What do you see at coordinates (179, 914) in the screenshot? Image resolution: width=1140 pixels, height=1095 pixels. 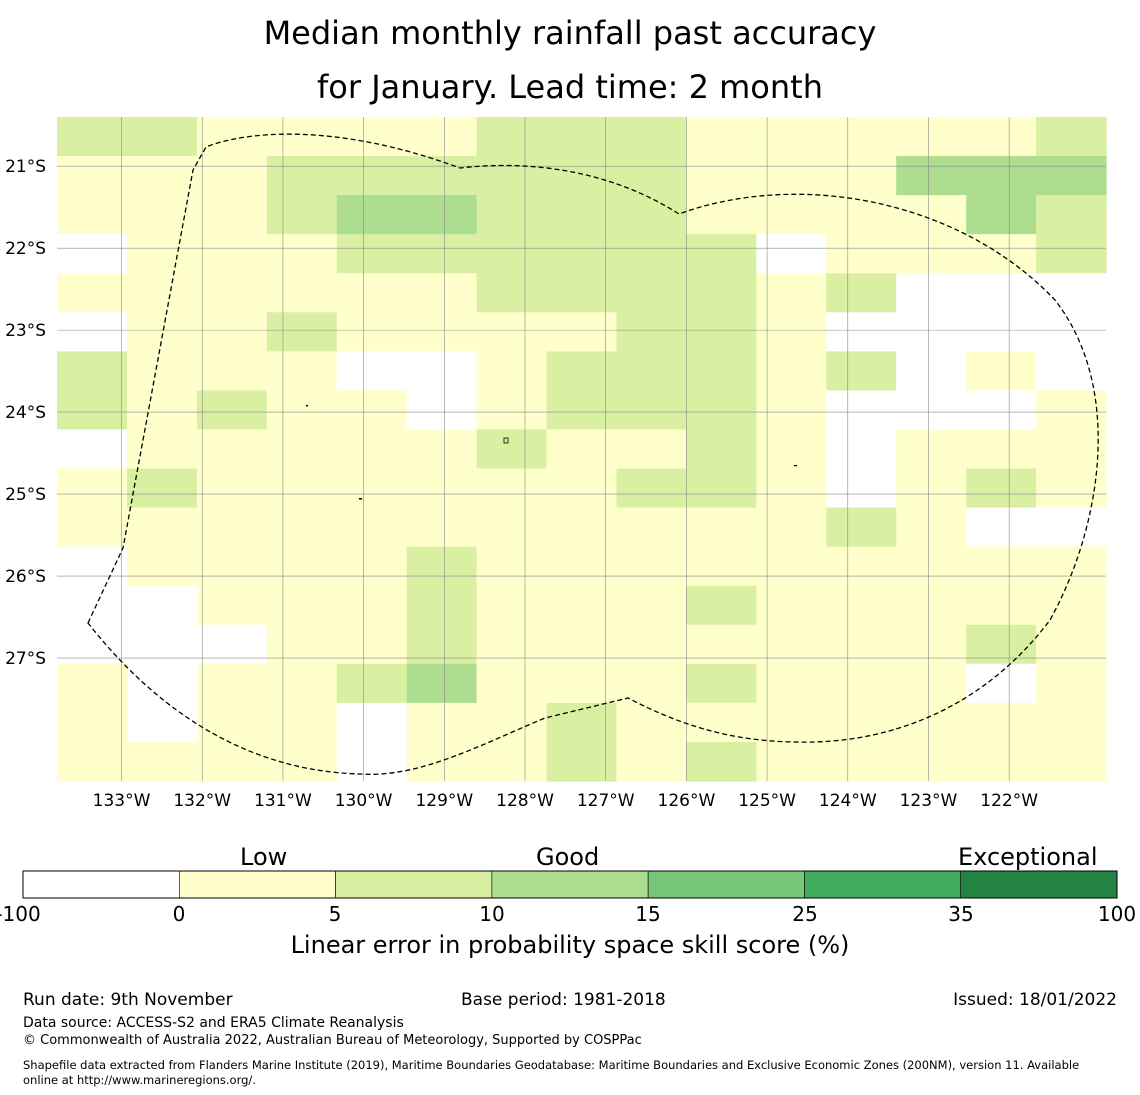 I see `colorbar-tick-label: 0` at bounding box center [179, 914].